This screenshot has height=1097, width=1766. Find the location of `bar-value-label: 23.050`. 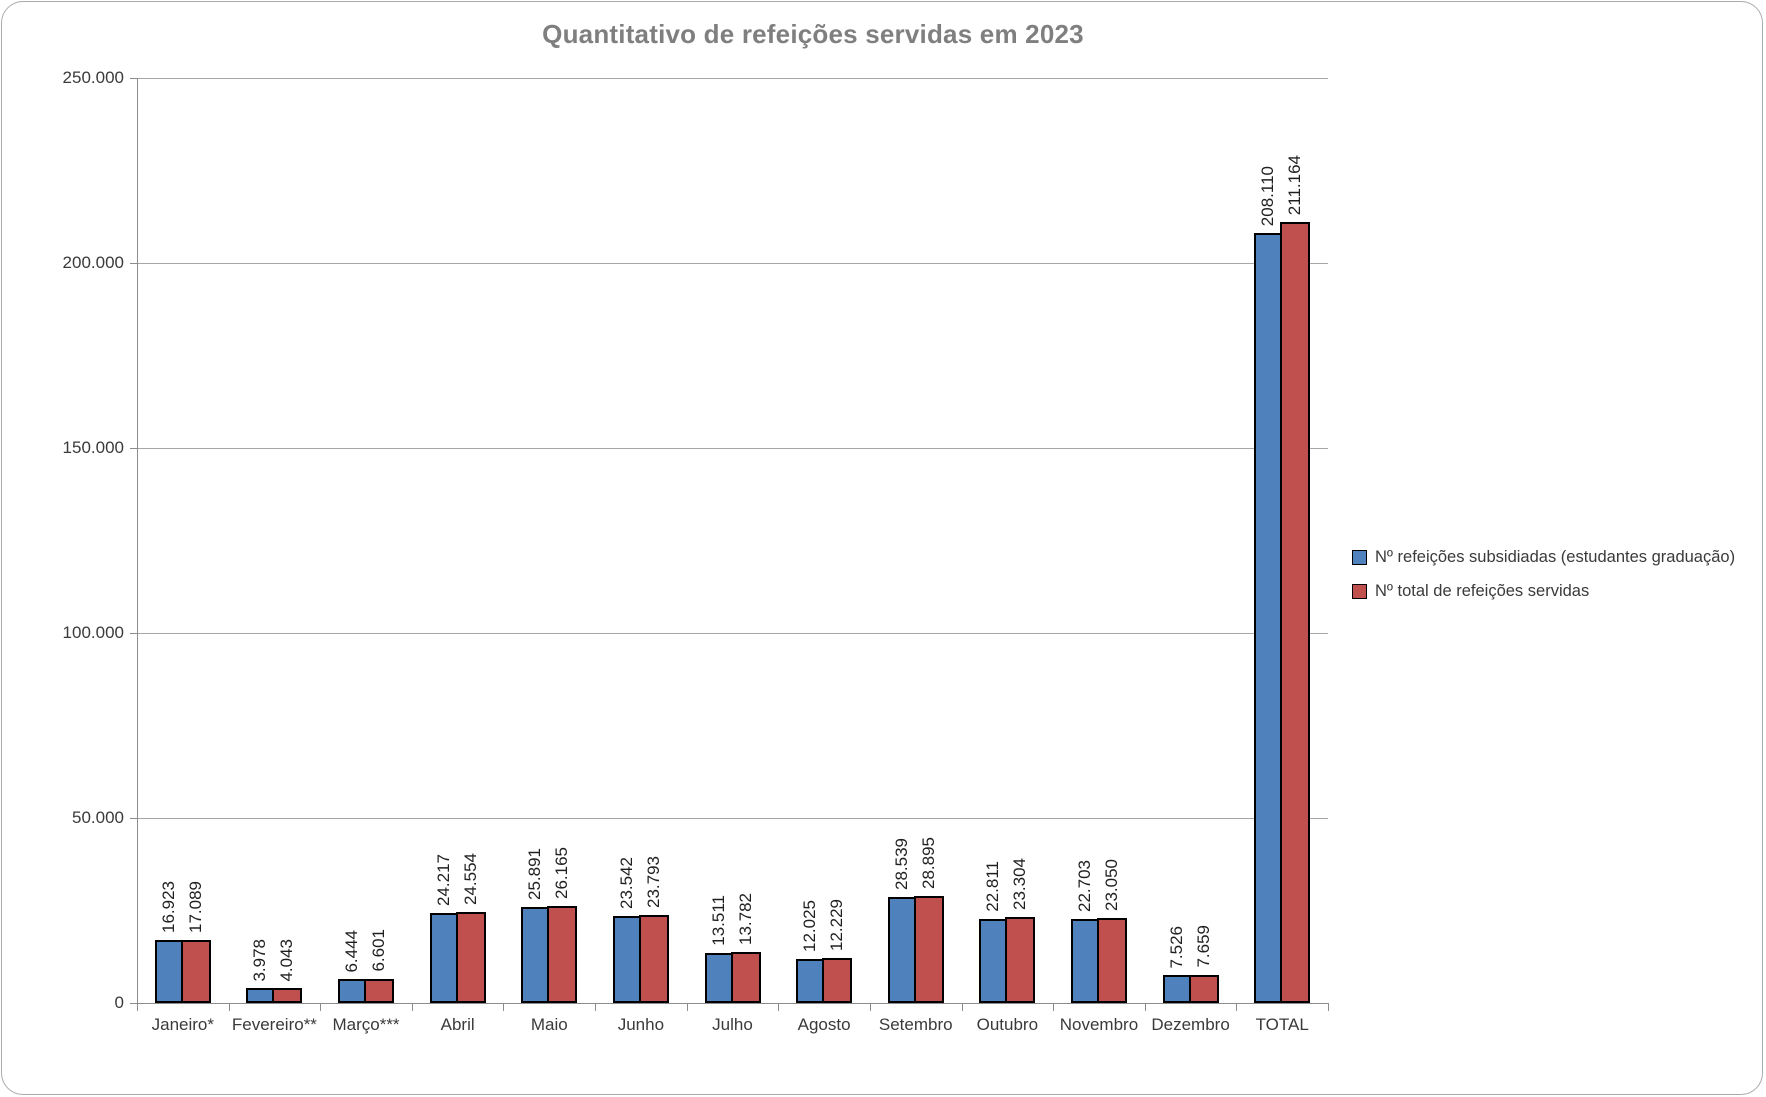

bar-value-label: 23.050 is located at coordinates (1111, 884).